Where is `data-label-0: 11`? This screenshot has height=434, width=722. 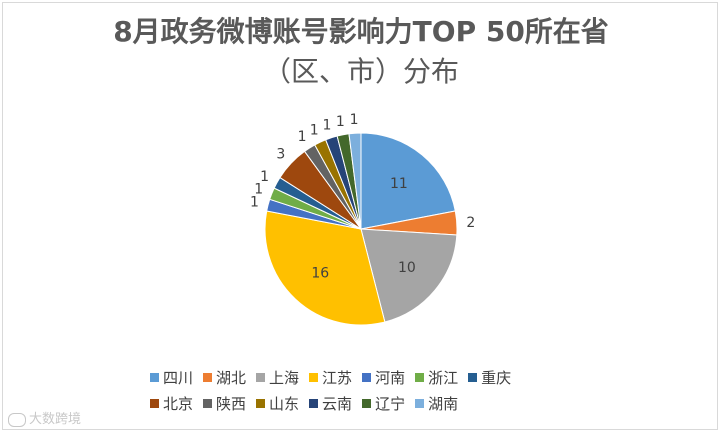 data-label-0: 11 is located at coordinates (399, 184).